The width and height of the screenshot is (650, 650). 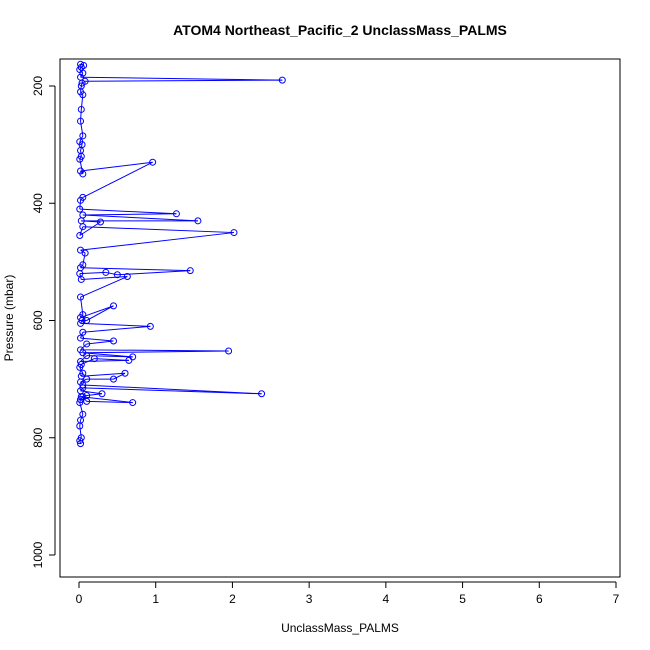 I want to click on x-tick-label: 4, so click(x=386, y=599).